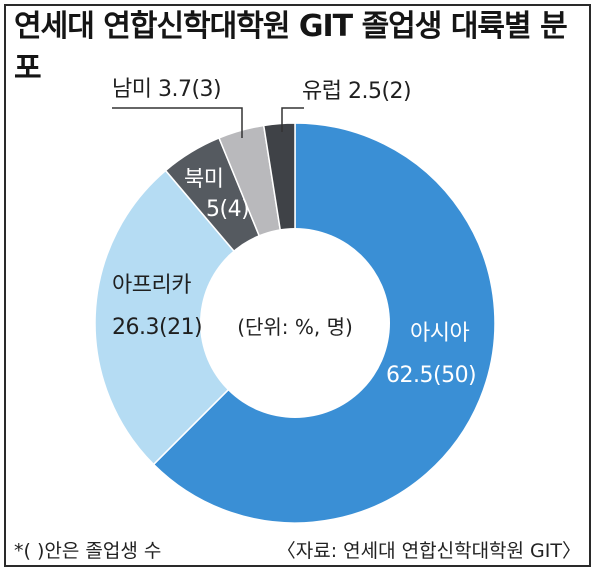 The width and height of the screenshot is (597, 573). Describe the element at coordinates (204, 179) in the screenshot. I see `label-north-america-name: 북미` at that location.